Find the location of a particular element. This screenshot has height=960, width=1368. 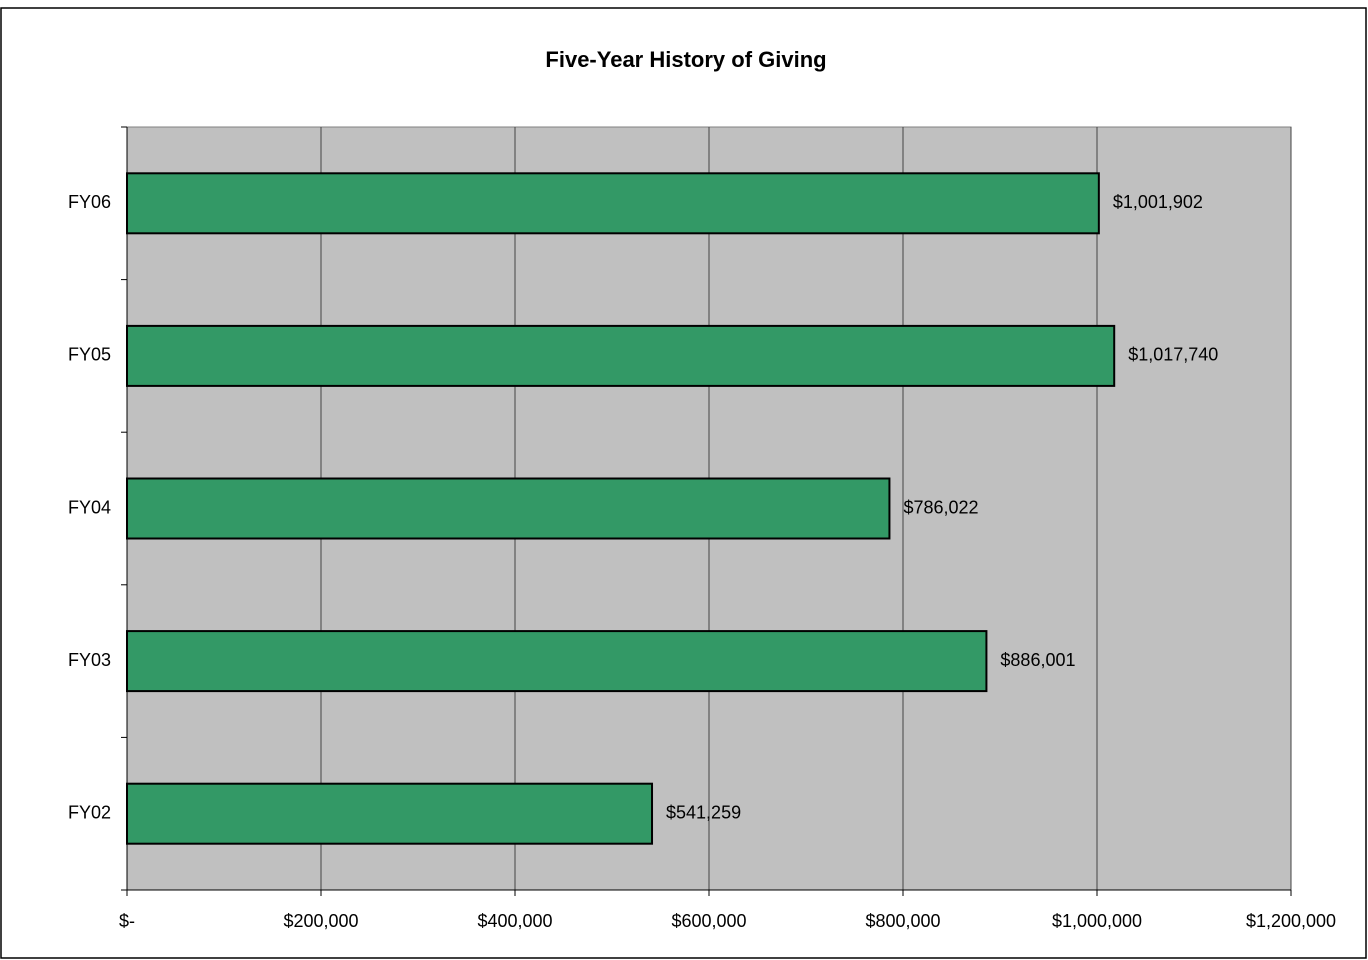

x-tick-label: $200,000 is located at coordinates (320, 921).